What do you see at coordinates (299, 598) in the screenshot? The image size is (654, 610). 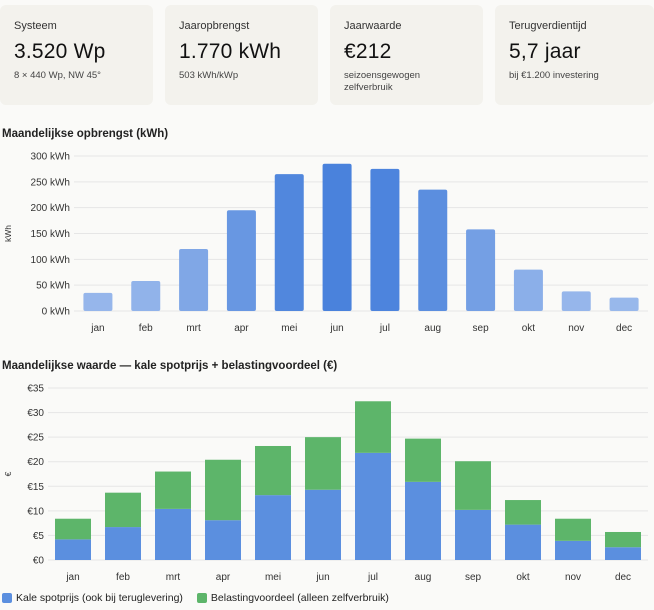 I see `legend-label-tax: Belastingvoordeel (alleen zelfverbruik)` at bounding box center [299, 598].